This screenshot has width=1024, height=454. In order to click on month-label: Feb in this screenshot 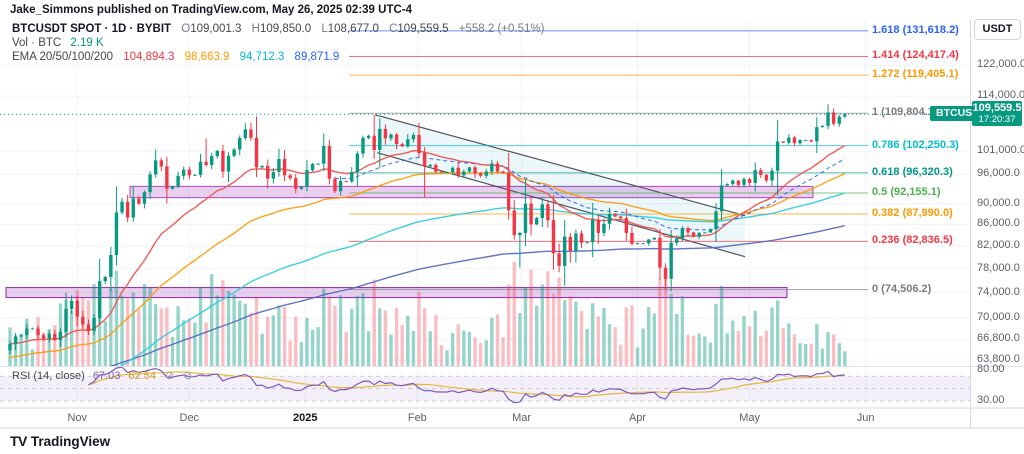, I will do `click(417, 418)`.